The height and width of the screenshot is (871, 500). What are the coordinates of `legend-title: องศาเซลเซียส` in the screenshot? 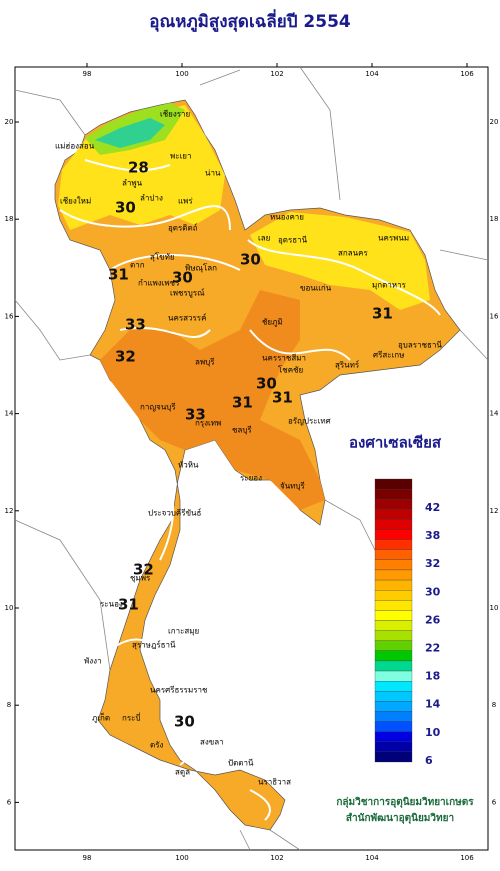 It's located at (395, 443).